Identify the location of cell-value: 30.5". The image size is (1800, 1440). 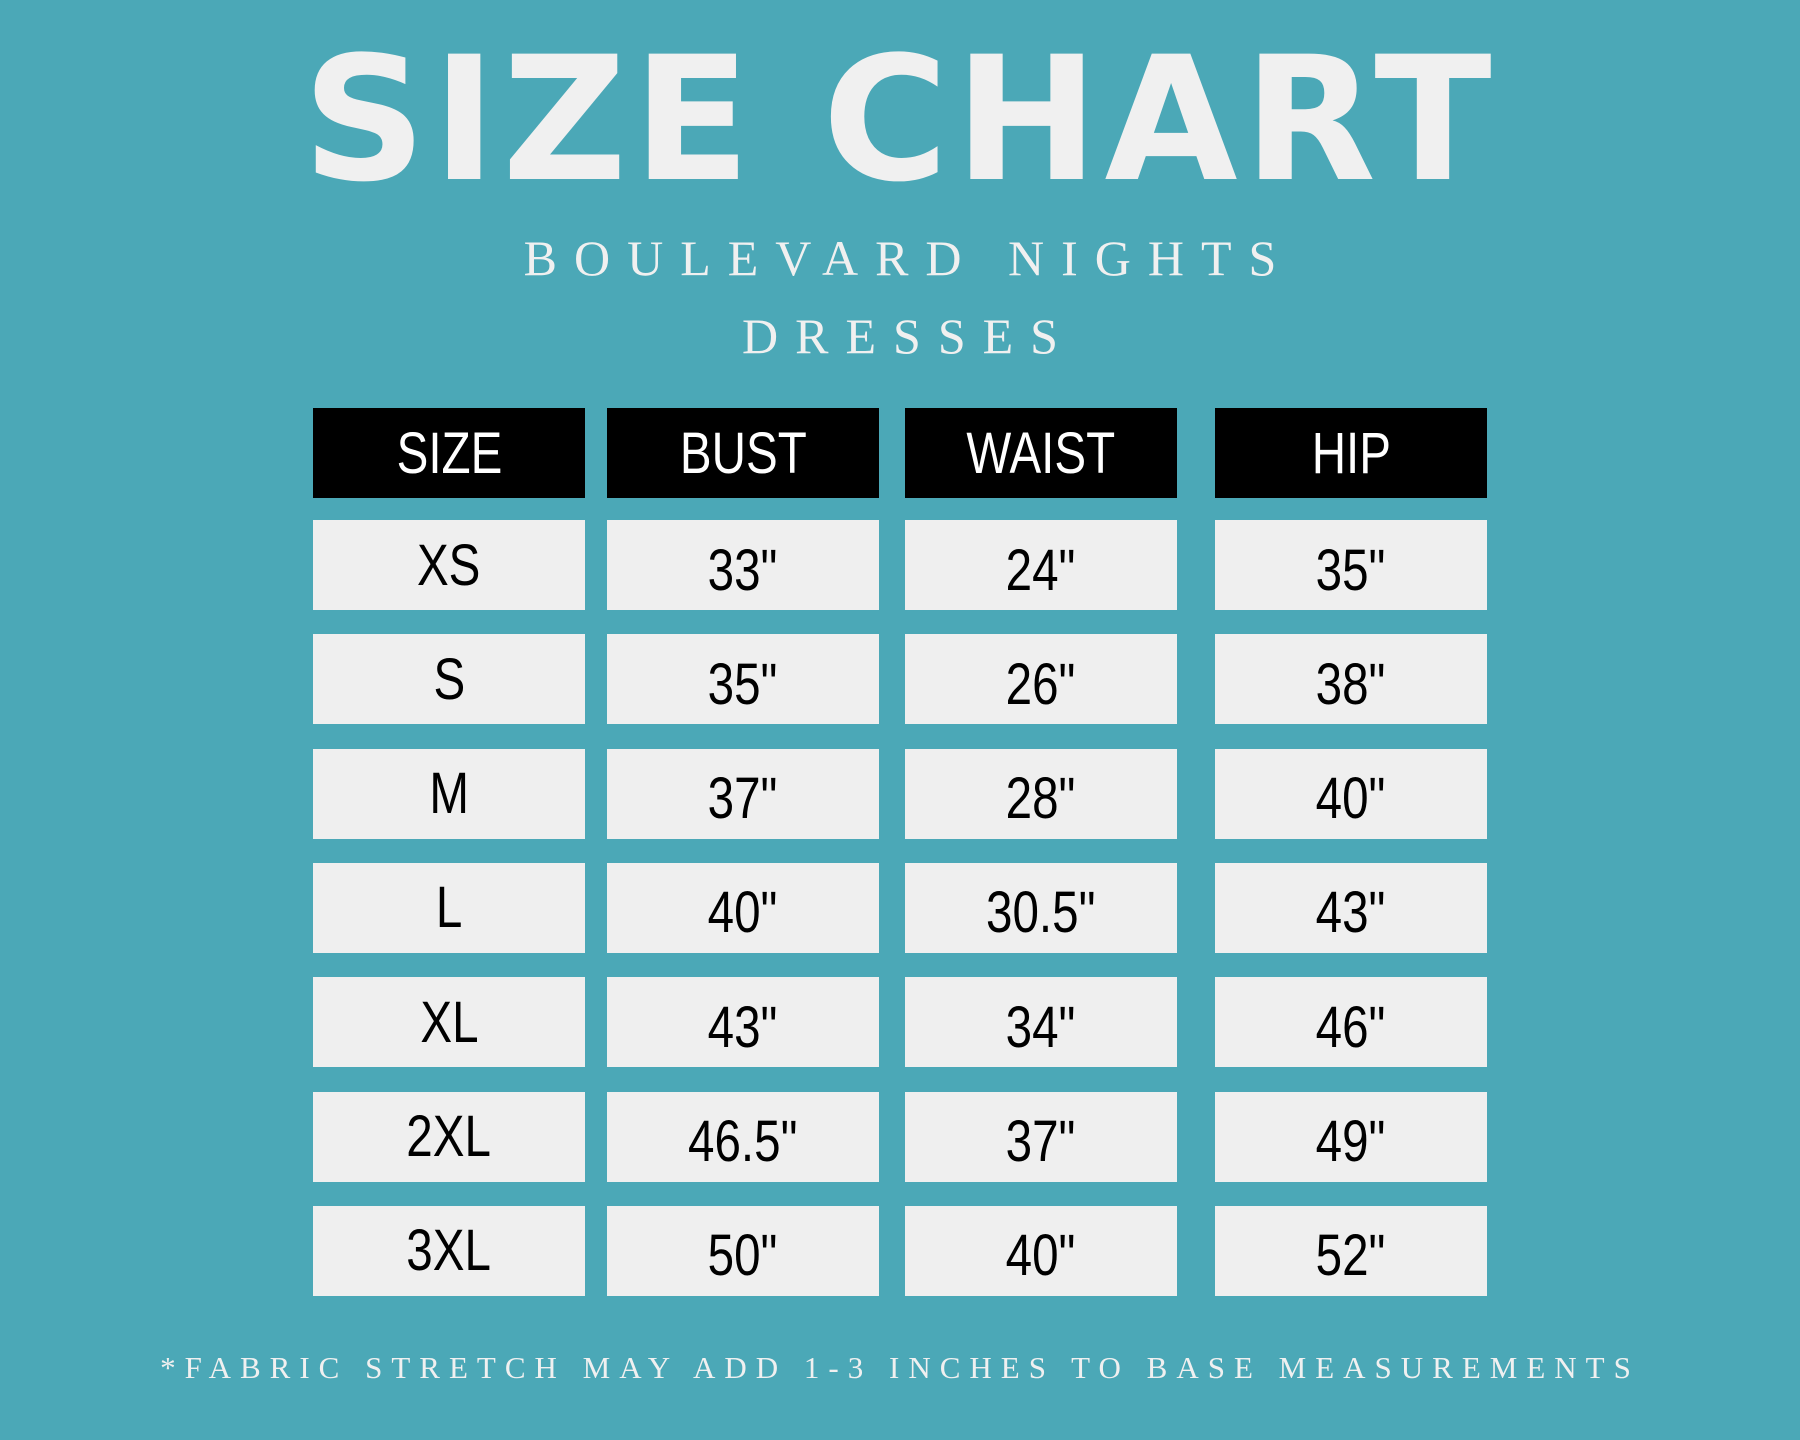
(1041, 913).